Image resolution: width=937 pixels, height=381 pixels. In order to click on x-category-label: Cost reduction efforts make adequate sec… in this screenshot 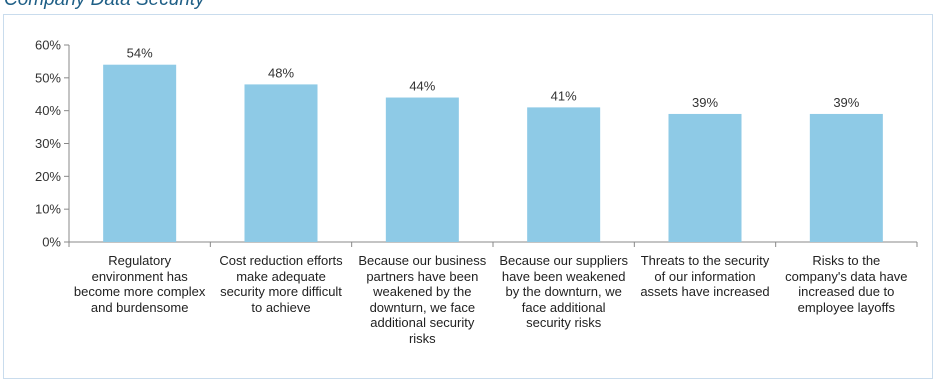, I will do `click(281, 284)`.